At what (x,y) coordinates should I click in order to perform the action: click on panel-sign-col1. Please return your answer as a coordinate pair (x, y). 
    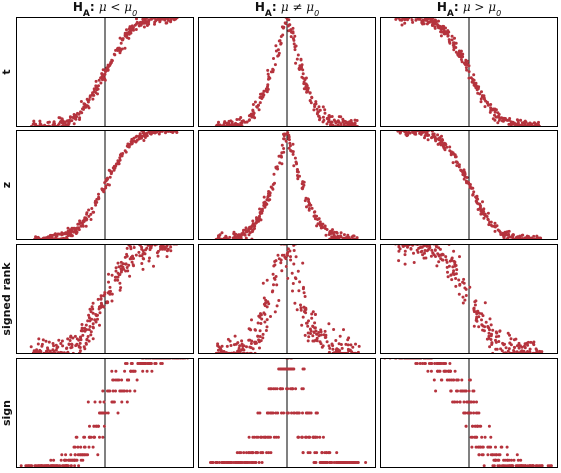
    Looking at the image, I should click on (105, 413).